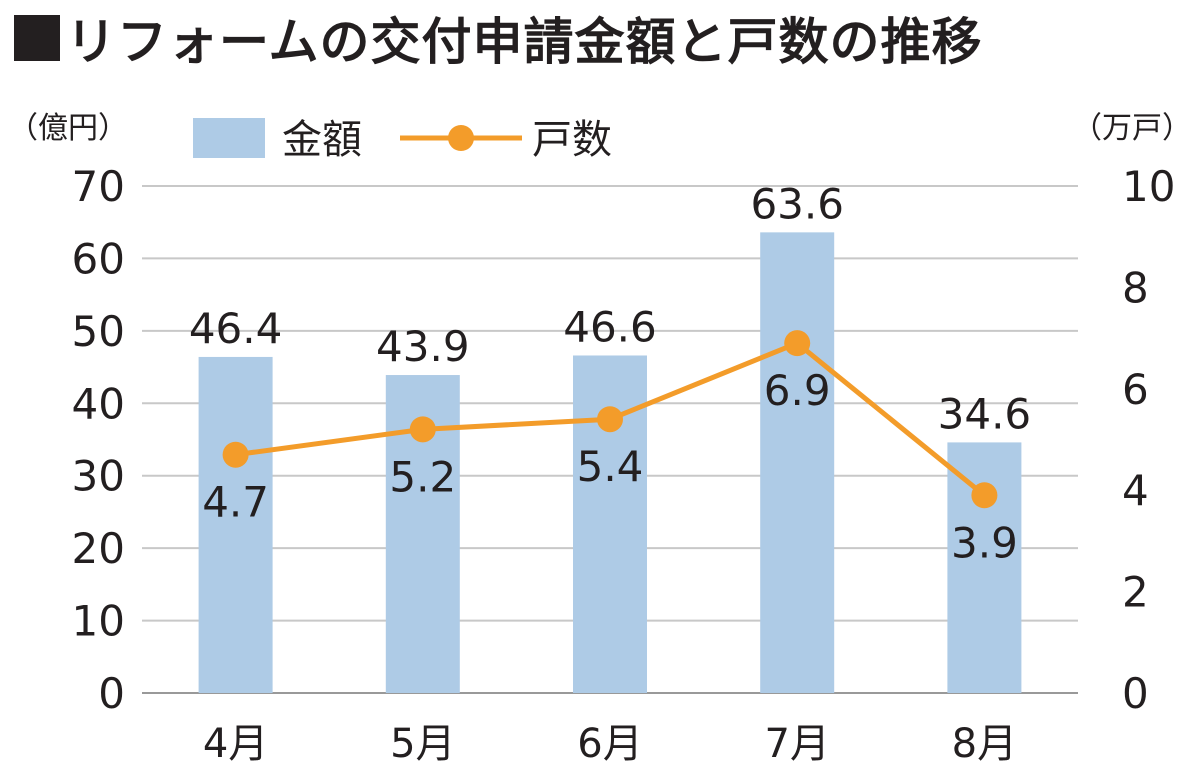 The width and height of the screenshot is (1200, 777). What do you see at coordinates (797, 390) in the screenshot?
I see `line-value-label: 6.9` at bounding box center [797, 390].